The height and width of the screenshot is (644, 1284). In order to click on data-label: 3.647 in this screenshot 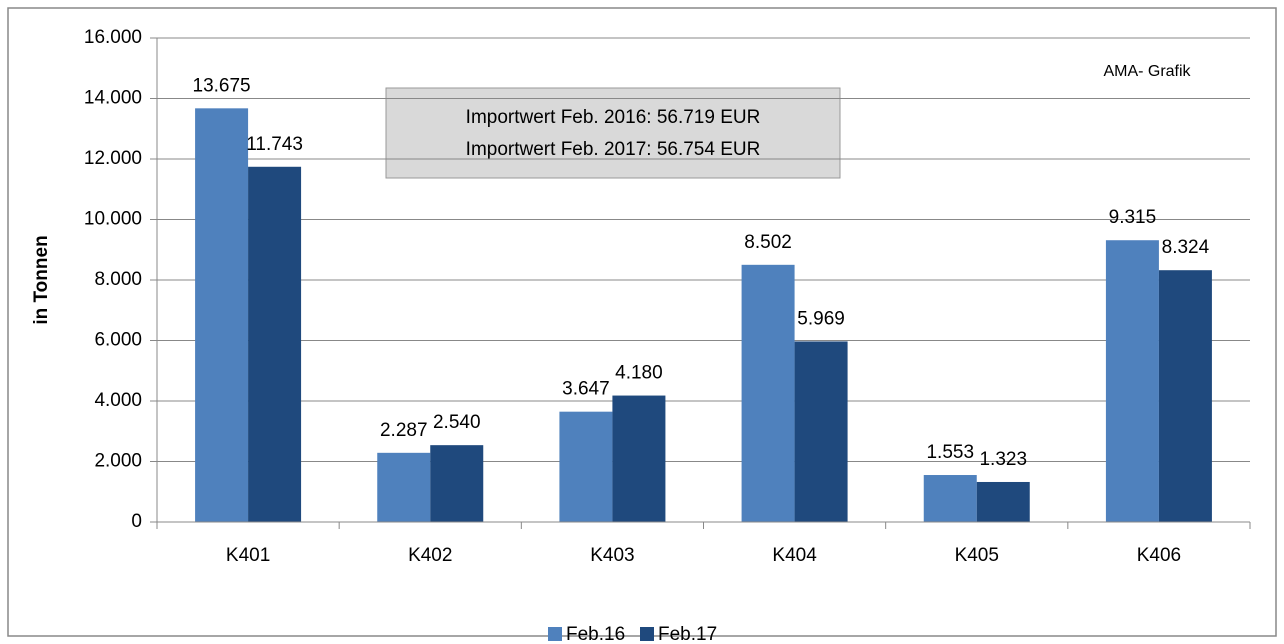, I will do `click(586, 389)`.